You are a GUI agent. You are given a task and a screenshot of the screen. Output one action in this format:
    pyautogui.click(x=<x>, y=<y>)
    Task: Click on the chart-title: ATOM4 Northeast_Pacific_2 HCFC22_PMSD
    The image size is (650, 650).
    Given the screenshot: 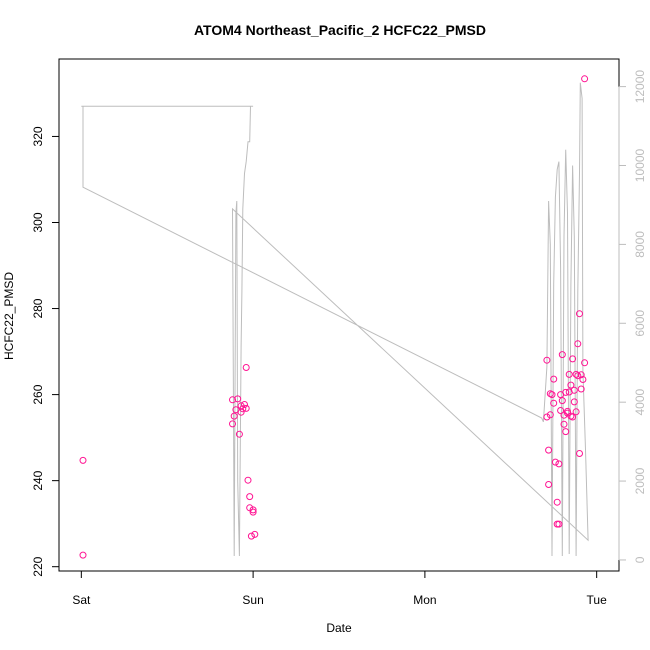 What is the action you would take?
    pyautogui.click(x=340, y=30)
    